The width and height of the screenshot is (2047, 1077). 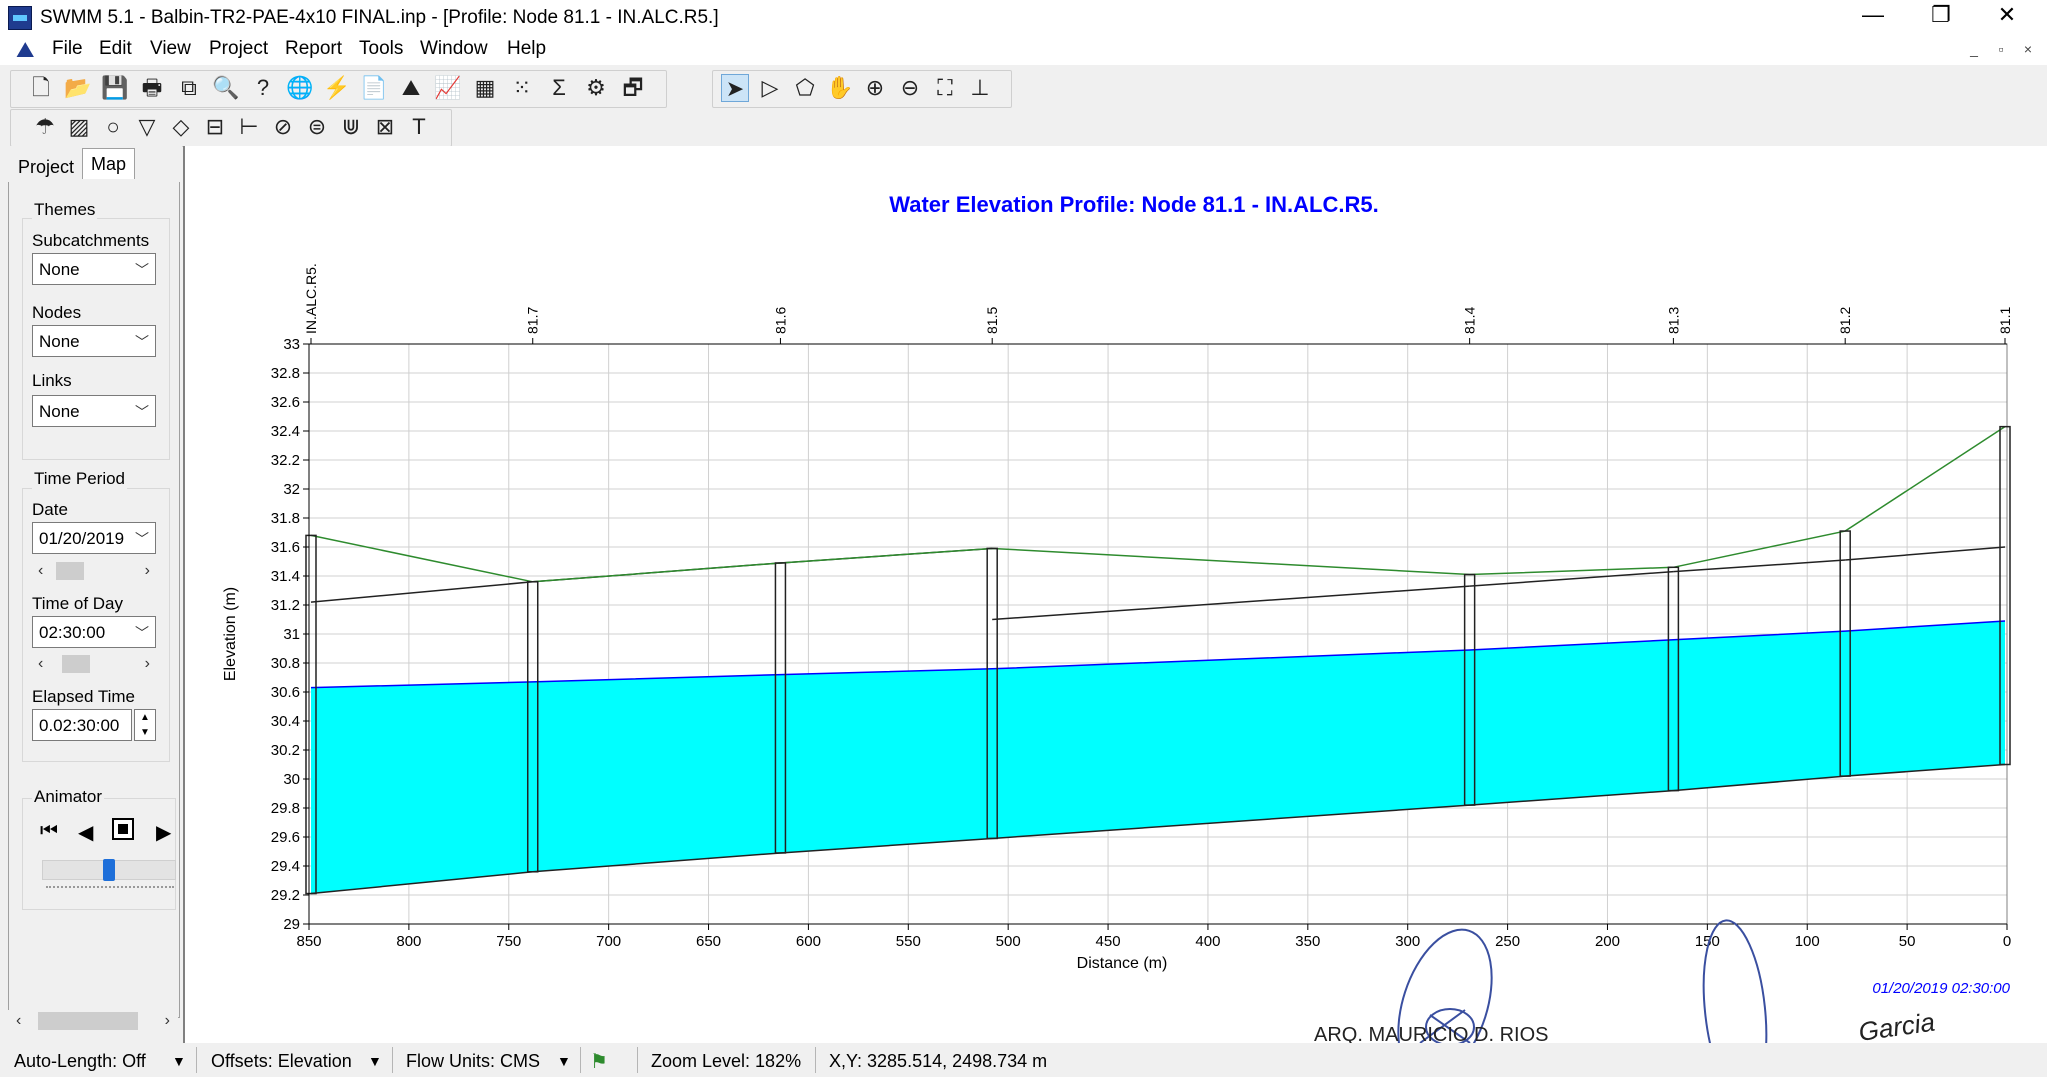 What do you see at coordinates (94, 538) in the screenshot?
I see `date-select: 01/20/2019 ﹀` at bounding box center [94, 538].